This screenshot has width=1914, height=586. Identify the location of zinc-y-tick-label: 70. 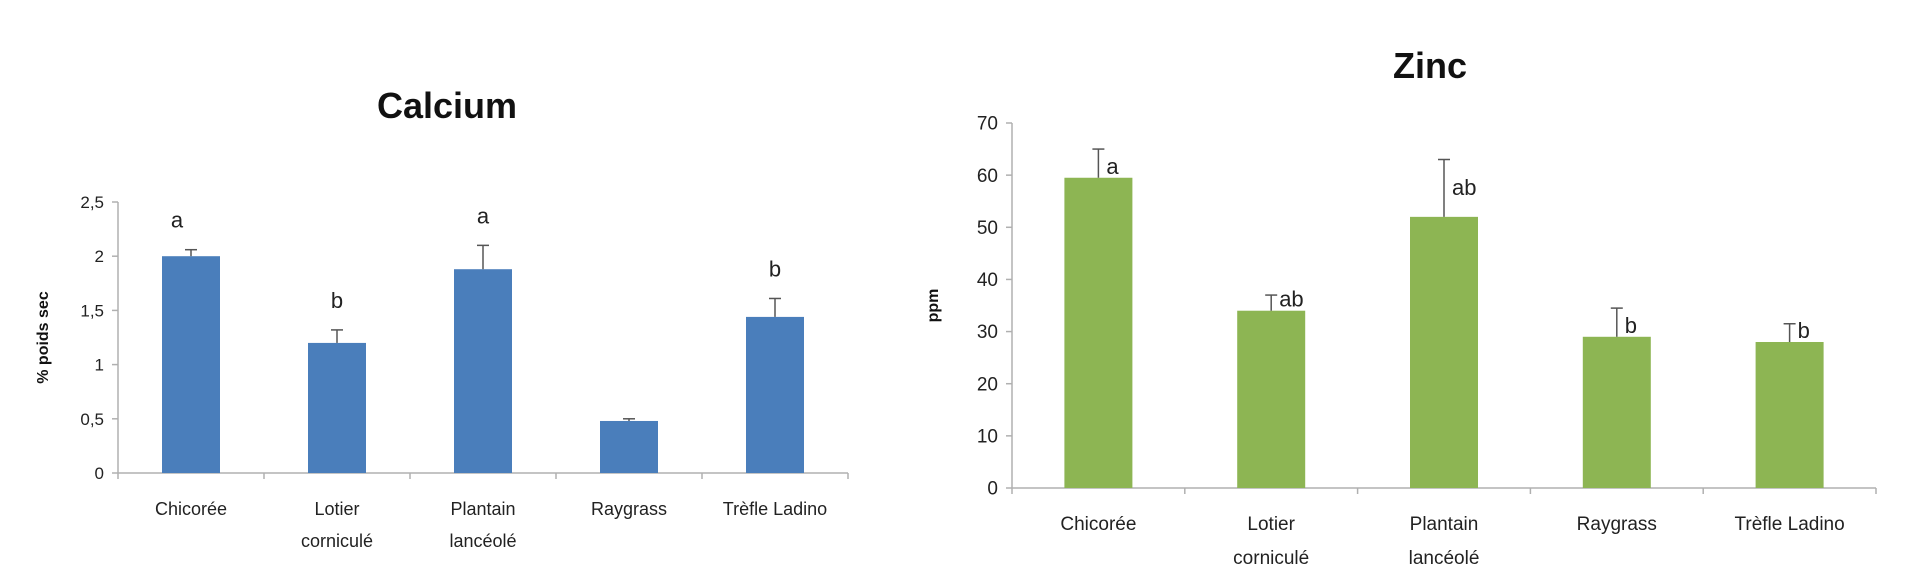
(987, 124).